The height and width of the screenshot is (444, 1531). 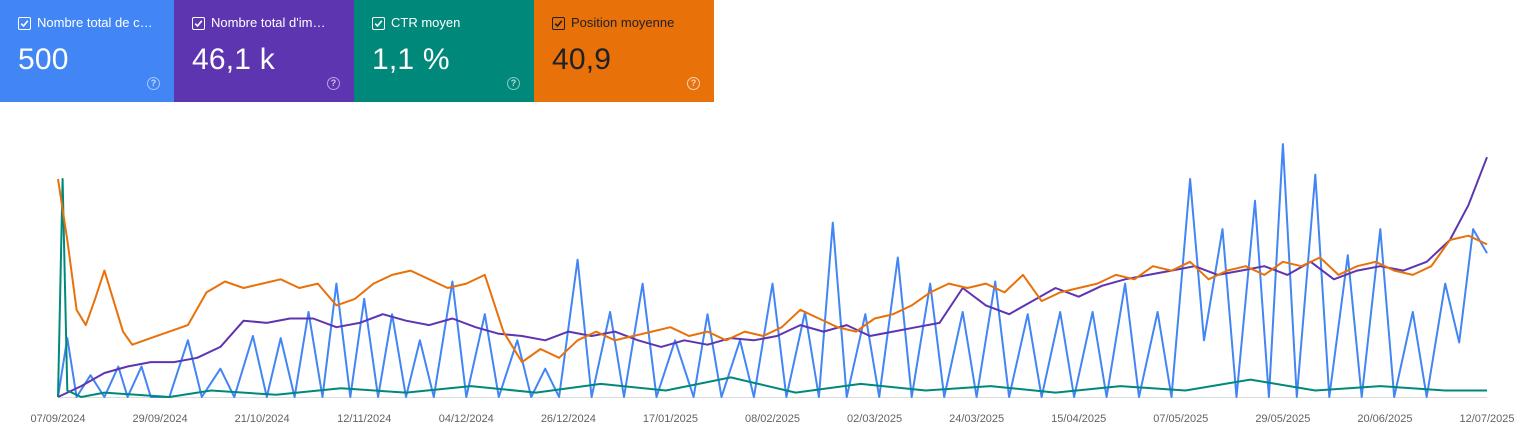 I want to click on metric-card-impressions: Nombre total d'im… 46,1 k ?, so click(x=264, y=51).